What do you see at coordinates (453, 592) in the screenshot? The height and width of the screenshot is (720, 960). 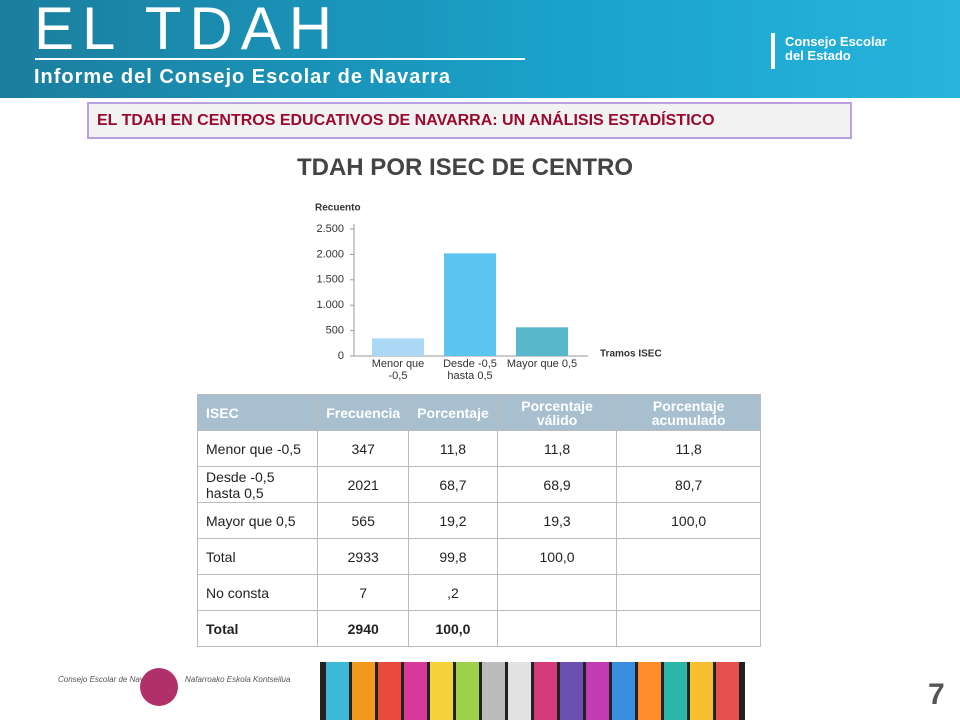 I see `table-cell: ,2` at bounding box center [453, 592].